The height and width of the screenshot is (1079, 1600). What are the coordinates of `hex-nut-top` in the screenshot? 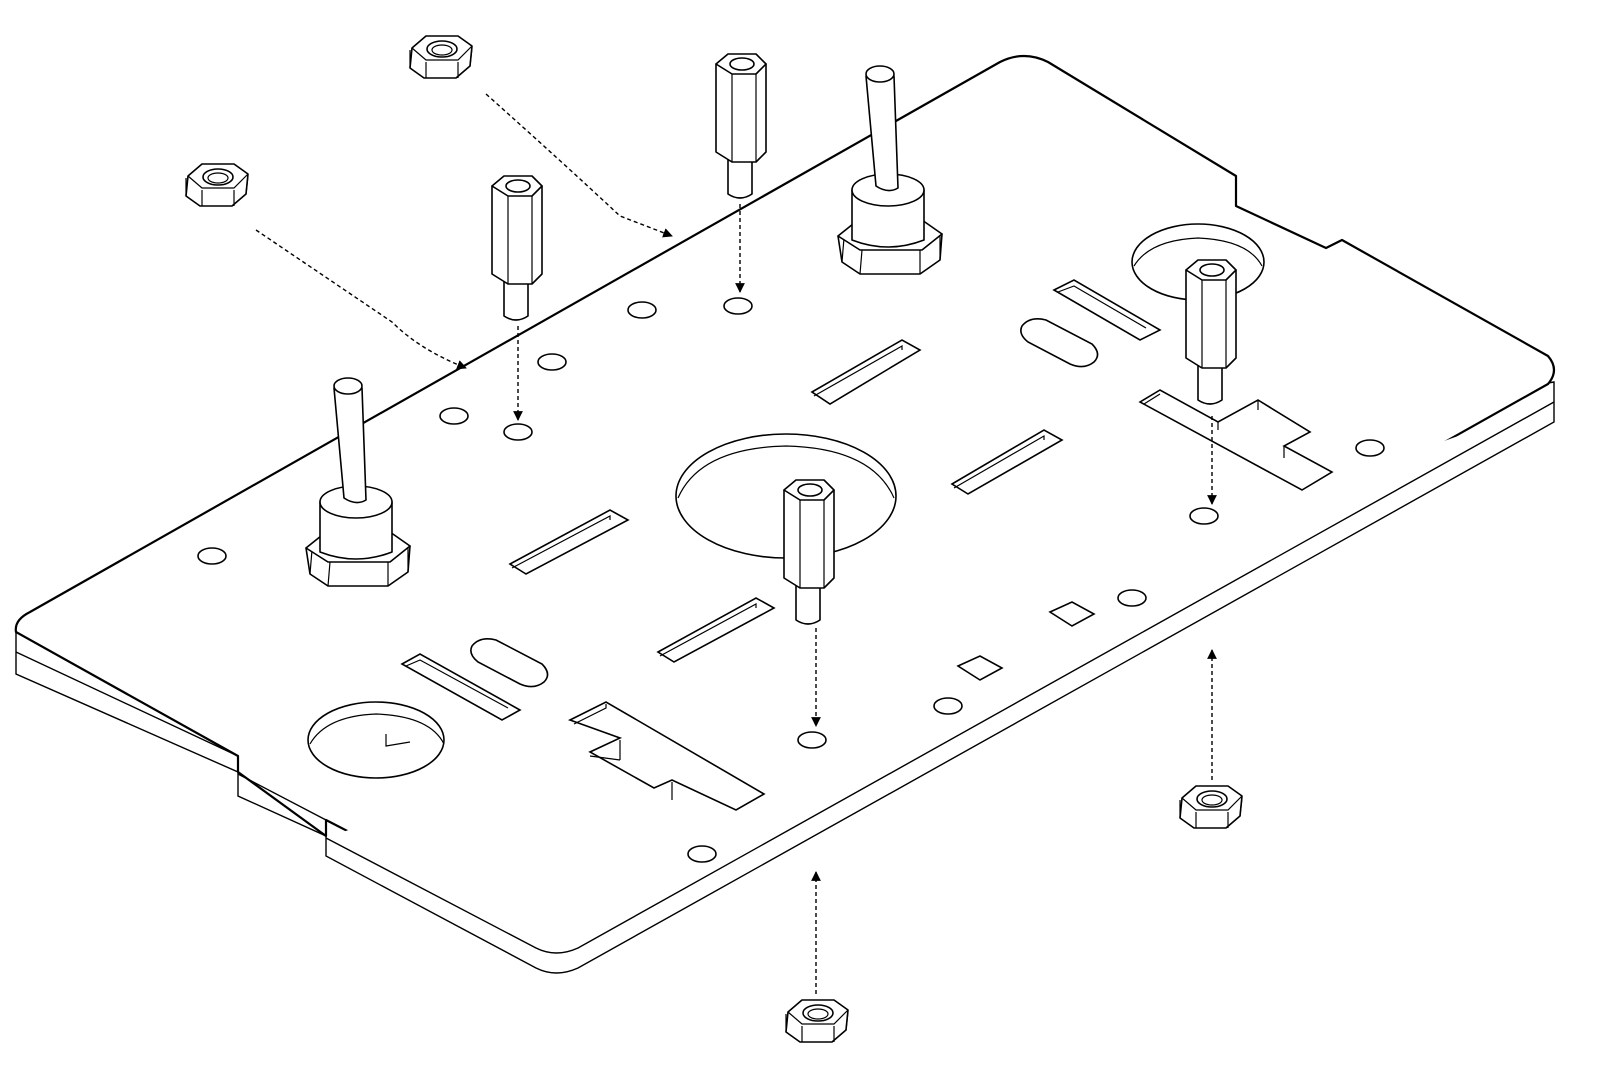 It's located at (441, 57).